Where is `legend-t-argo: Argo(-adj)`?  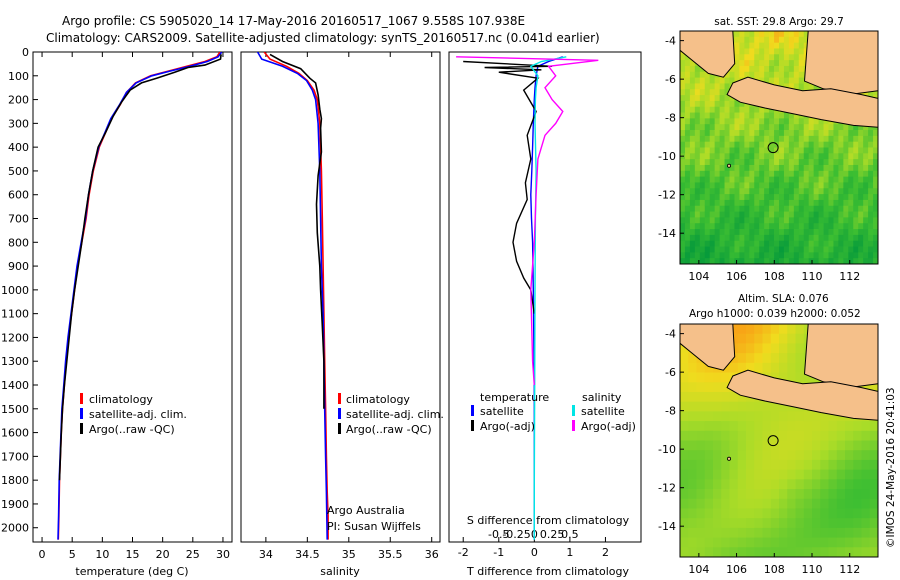
legend-t-argo: Argo(-adj) is located at coordinates (507, 426).